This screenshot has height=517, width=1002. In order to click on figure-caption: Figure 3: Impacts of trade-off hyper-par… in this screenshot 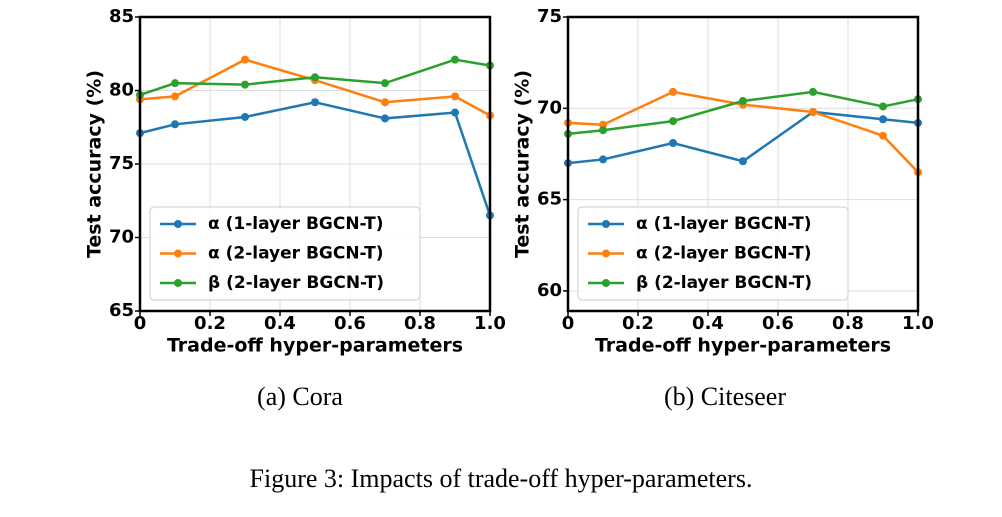, I will do `click(501, 478)`.